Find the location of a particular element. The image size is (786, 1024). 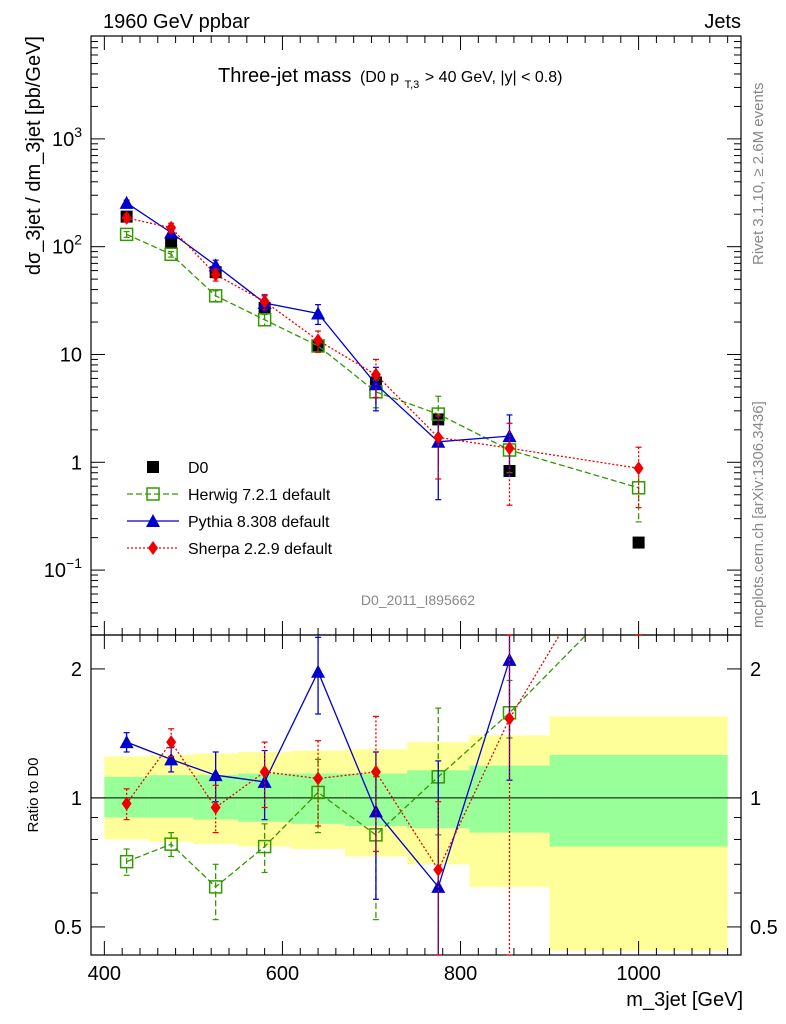

title-main: Three-jet mass is located at coordinates (284, 76).